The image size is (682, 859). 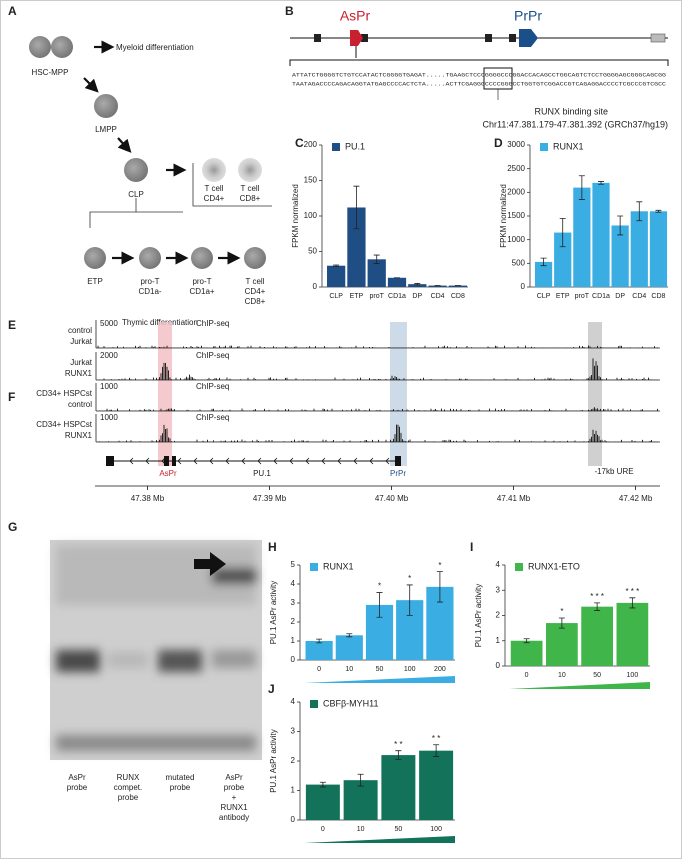 I want to click on label: pro-T, so click(x=149, y=281).